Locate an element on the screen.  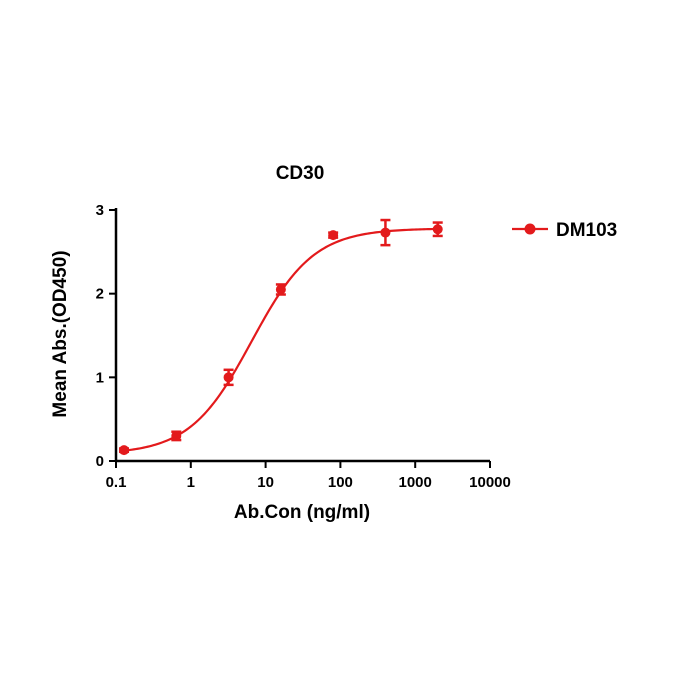
y-tick-label: 1 is located at coordinates (100, 377).